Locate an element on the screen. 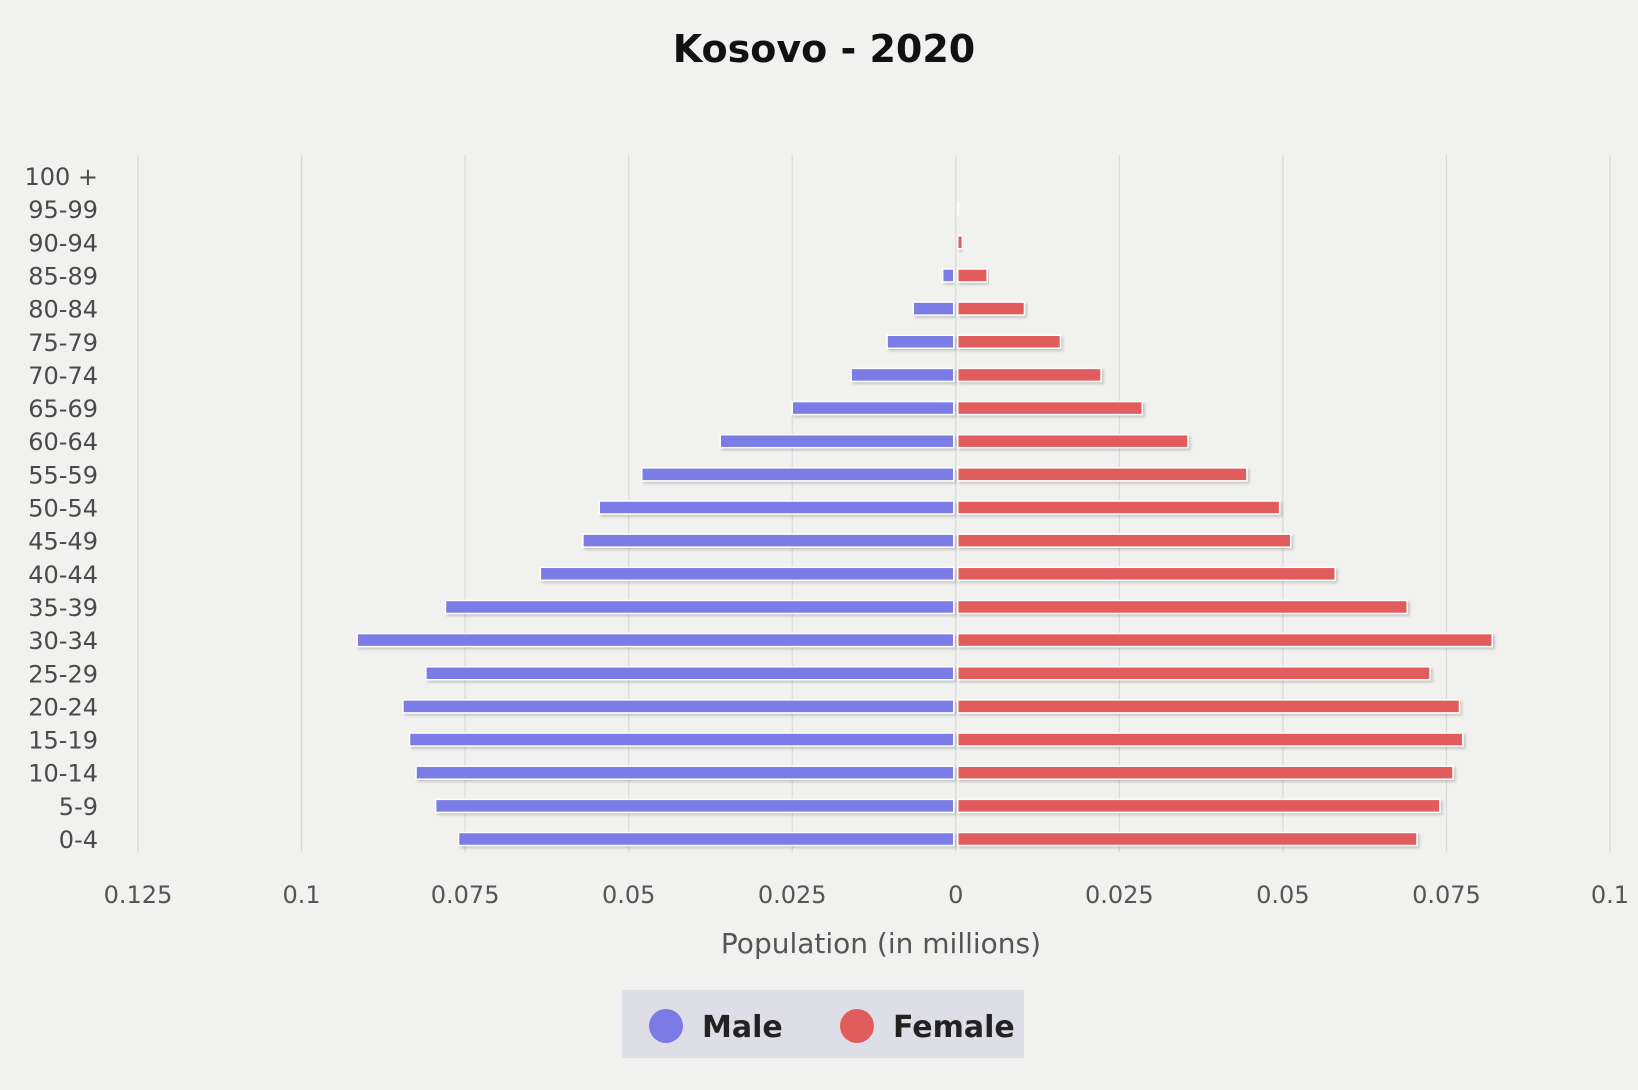 The image size is (1638, 1090). legend-item-male: Male is located at coordinates (716, 1027).